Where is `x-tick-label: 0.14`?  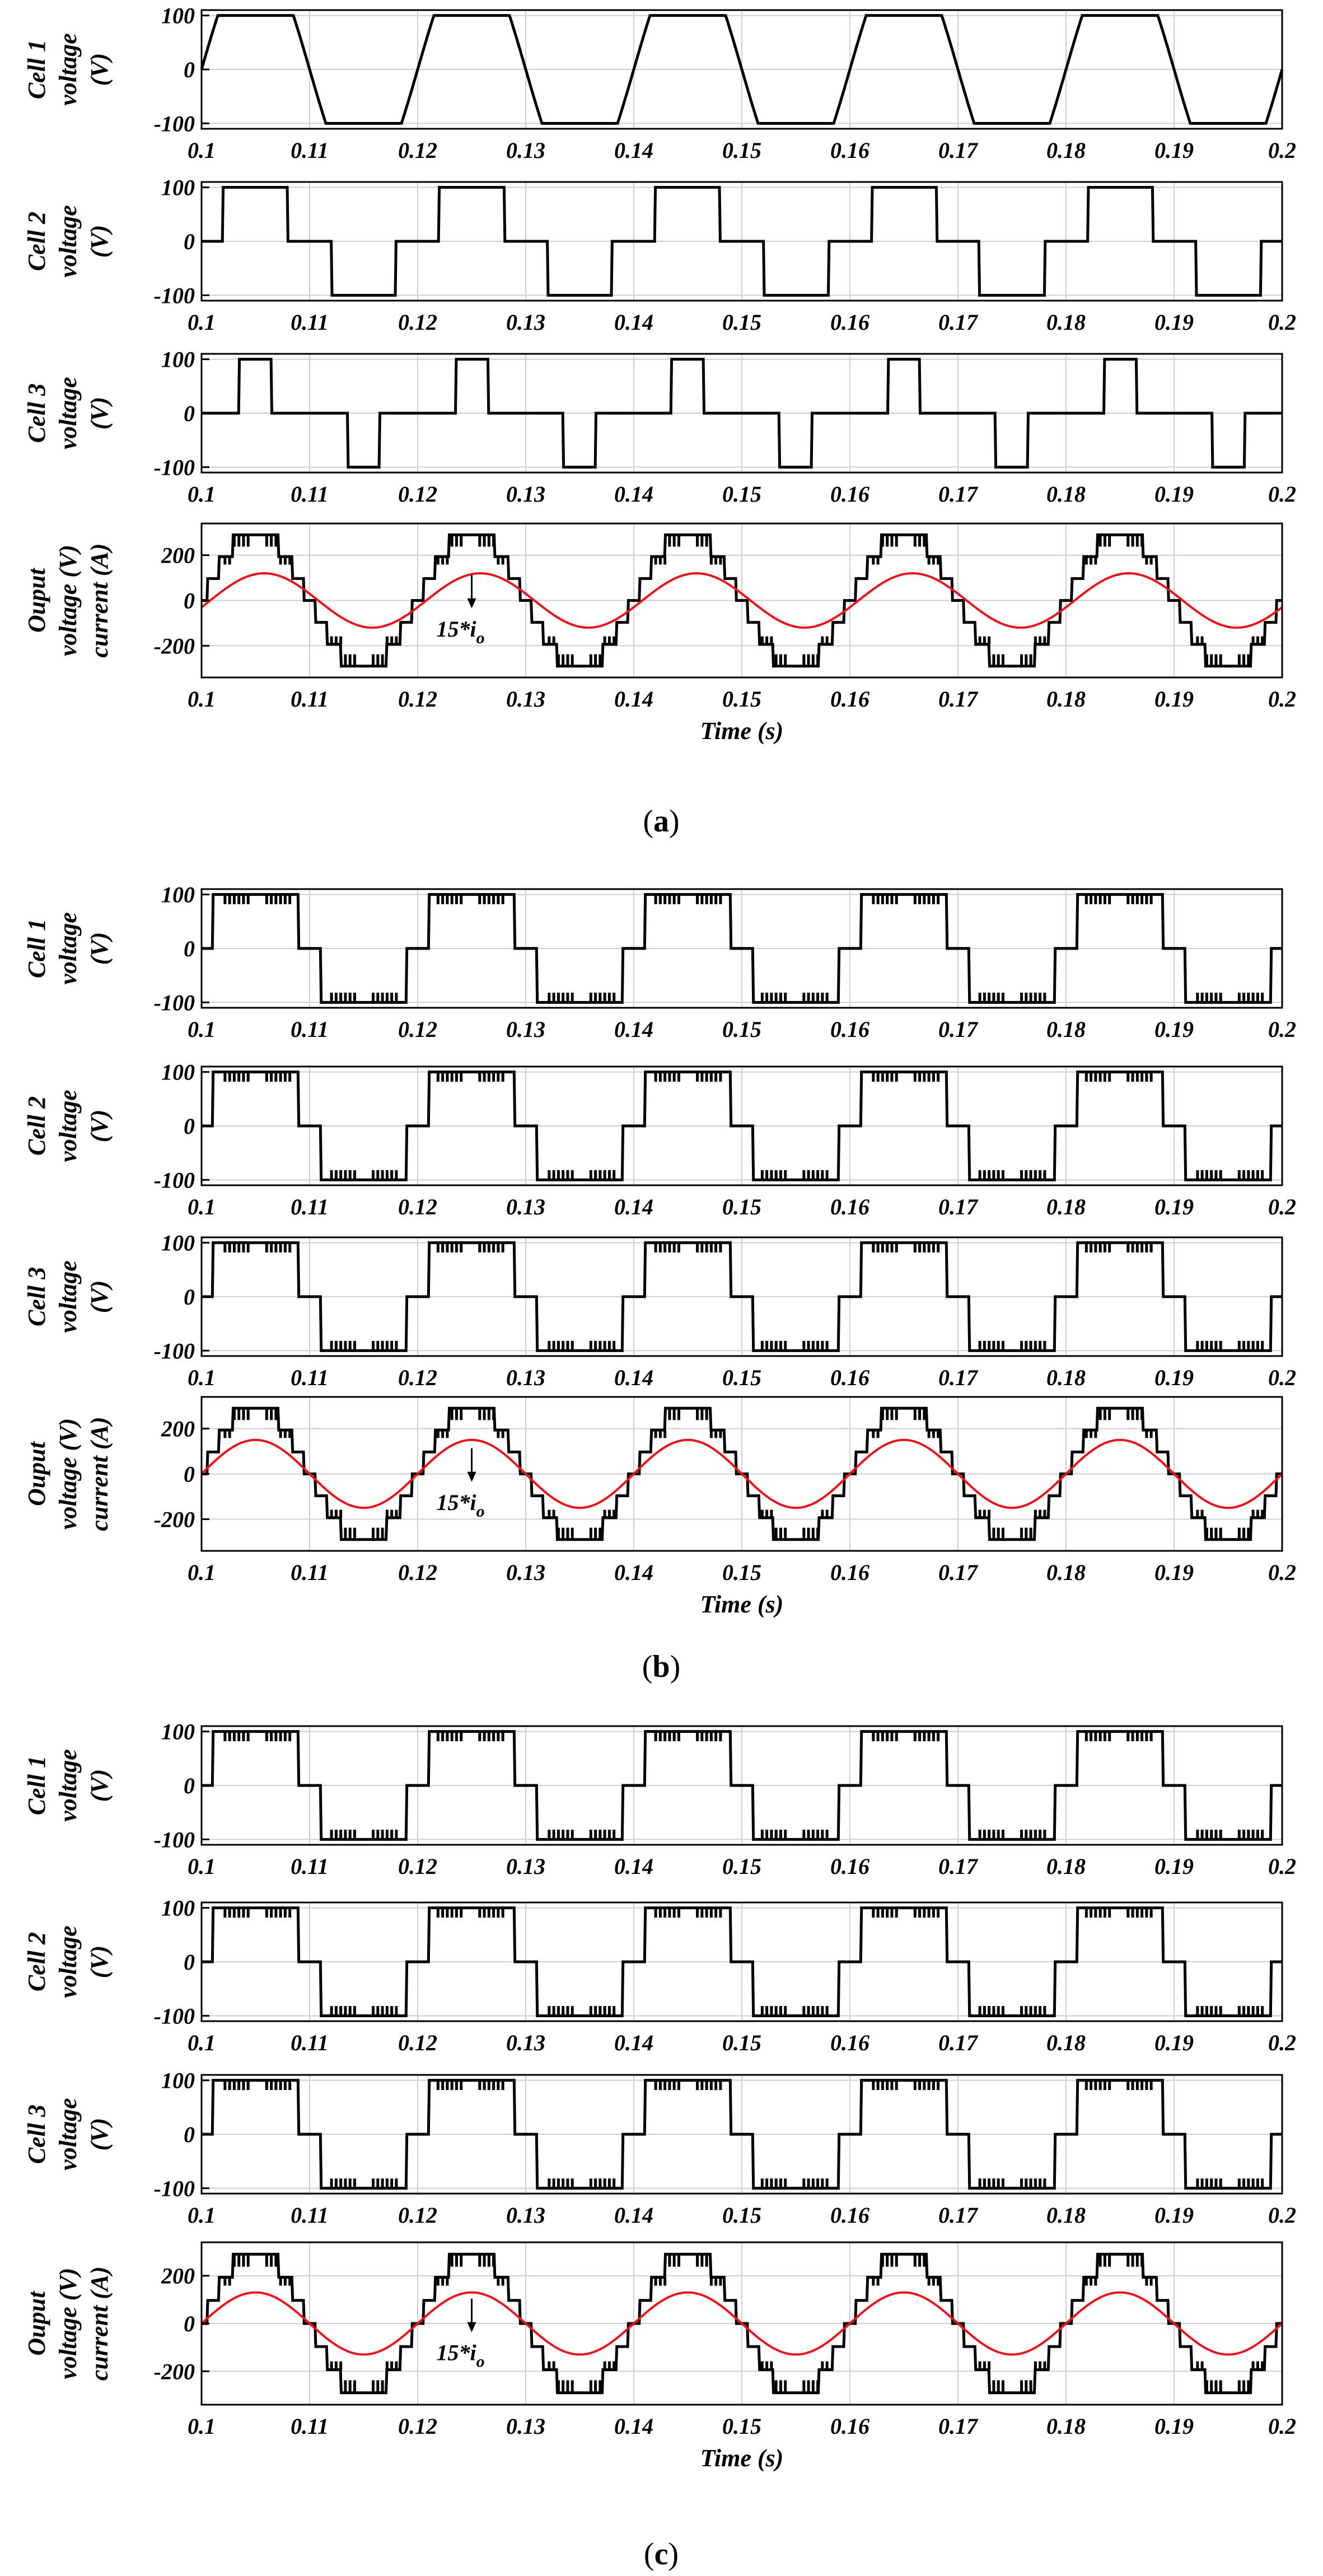
x-tick-label: 0.14 is located at coordinates (634, 2426).